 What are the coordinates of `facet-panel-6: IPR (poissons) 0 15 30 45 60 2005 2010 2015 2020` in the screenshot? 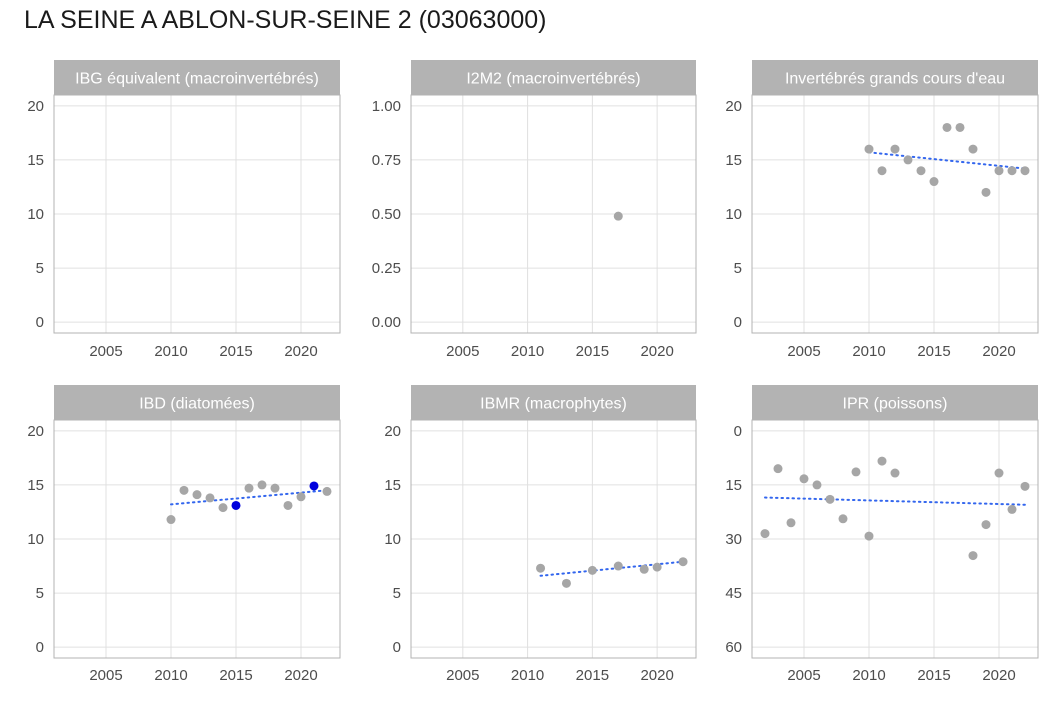 It's located at (882, 534).